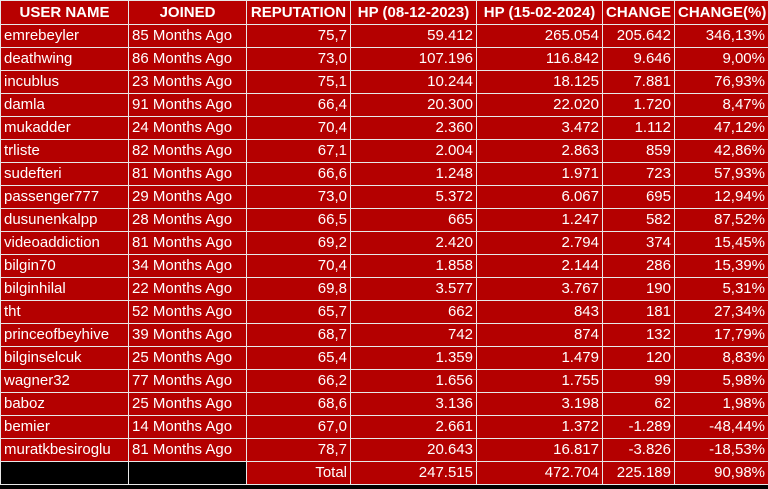  I want to click on cell-hp-2023: 5.372, so click(413, 197).